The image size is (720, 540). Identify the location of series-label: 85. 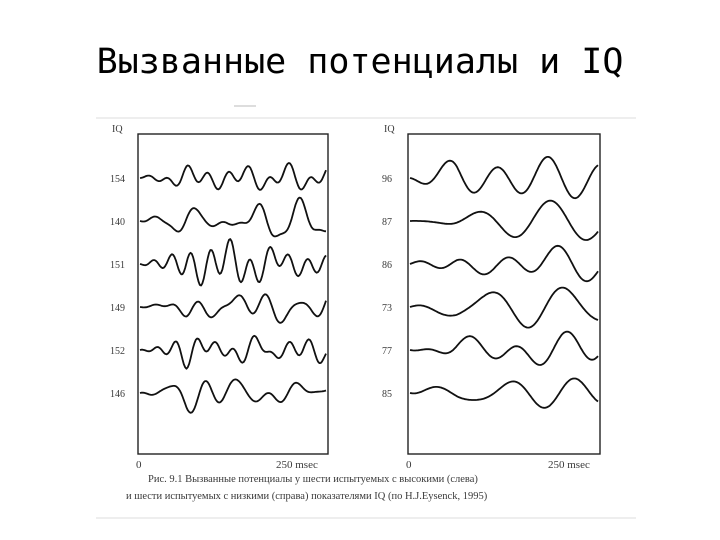
(387, 394).